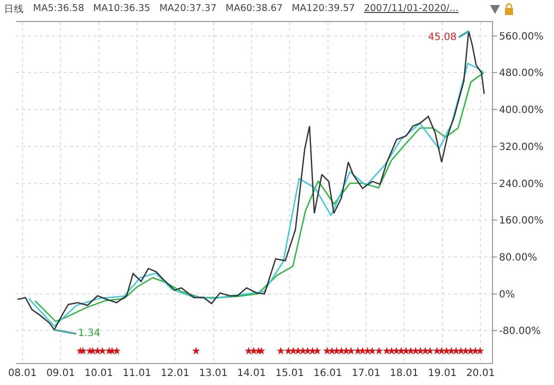 This screenshot has width=554, height=385. Describe the element at coordinates (520, 332) in the screenshot. I see `y-tick-label: -80.00%` at that location.